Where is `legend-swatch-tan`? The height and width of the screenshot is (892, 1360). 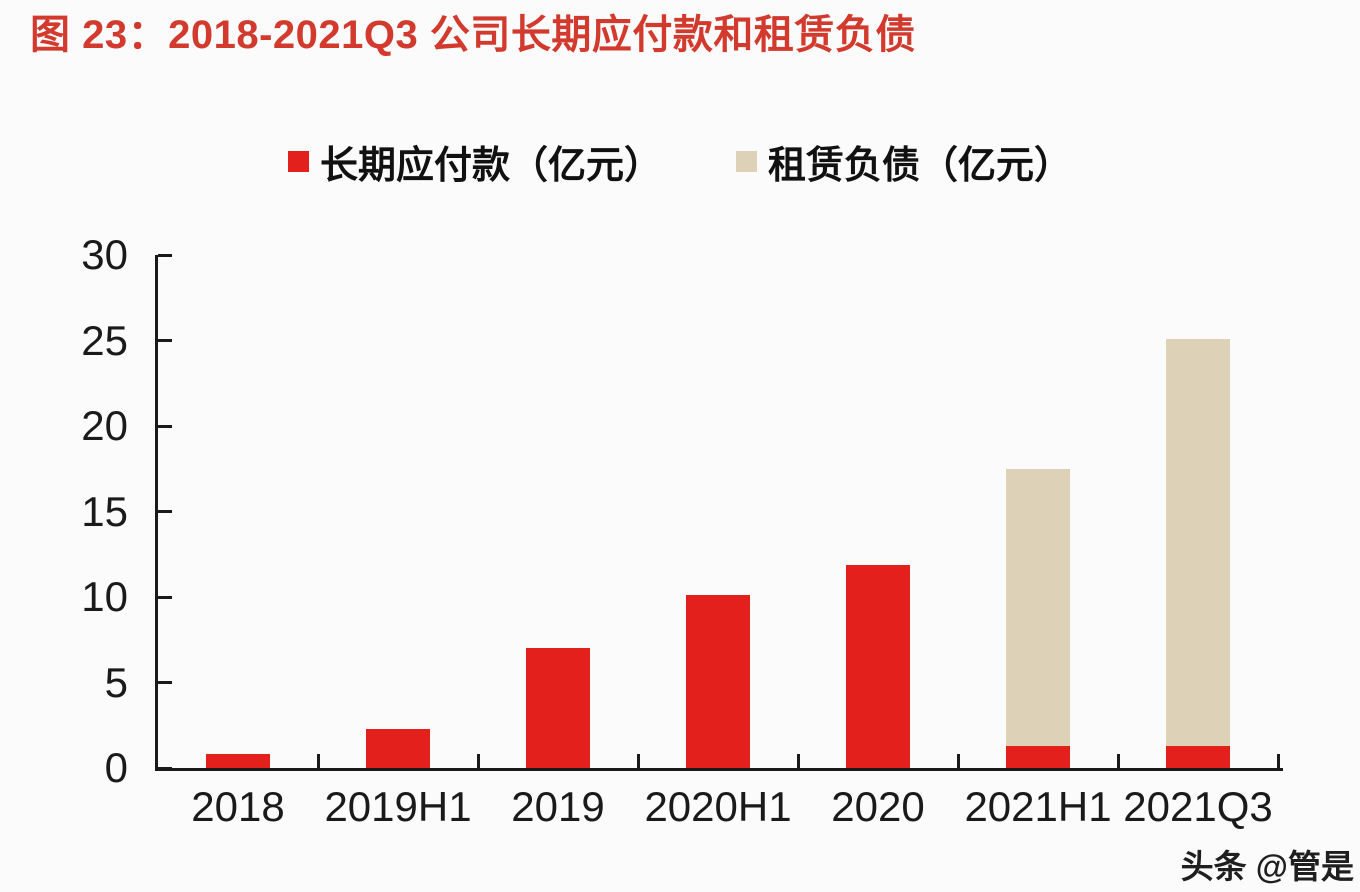 legend-swatch-tan is located at coordinates (746, 161).